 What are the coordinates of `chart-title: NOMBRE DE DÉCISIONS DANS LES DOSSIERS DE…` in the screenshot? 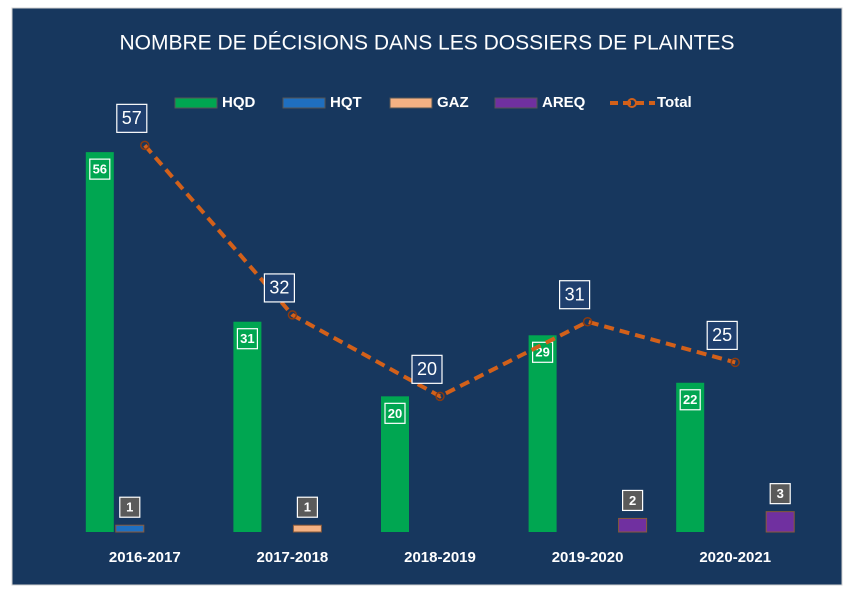 It's located at (427, 43).